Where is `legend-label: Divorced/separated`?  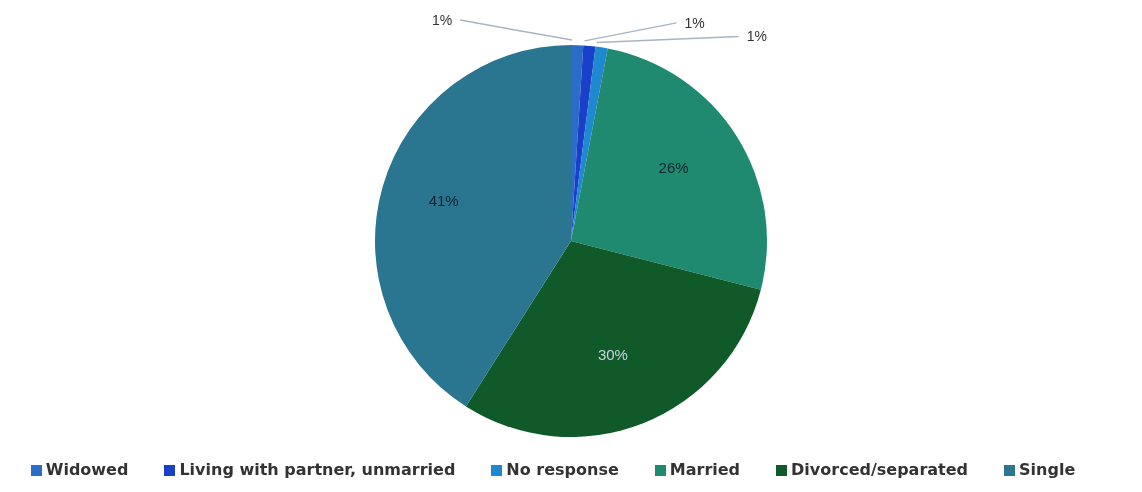
legend-label: Divorced/separated is located at coordinates (880, 469).